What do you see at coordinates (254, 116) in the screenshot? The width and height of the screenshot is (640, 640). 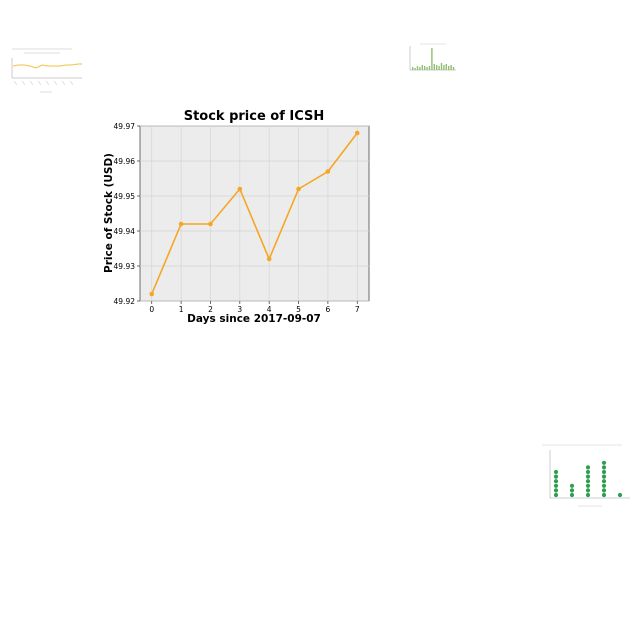 I see `chart-title: Stock price of ICSH` at bounding box center [254, 116].